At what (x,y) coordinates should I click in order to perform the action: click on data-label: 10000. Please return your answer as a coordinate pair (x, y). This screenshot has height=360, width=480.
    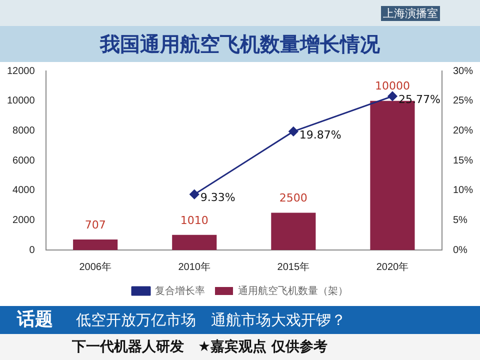
    Looking at the image, I should click on (392, 86).